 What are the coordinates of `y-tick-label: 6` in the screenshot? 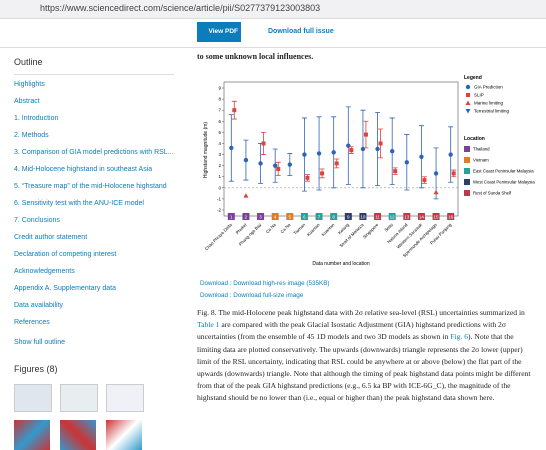 It's located at (219, 121).